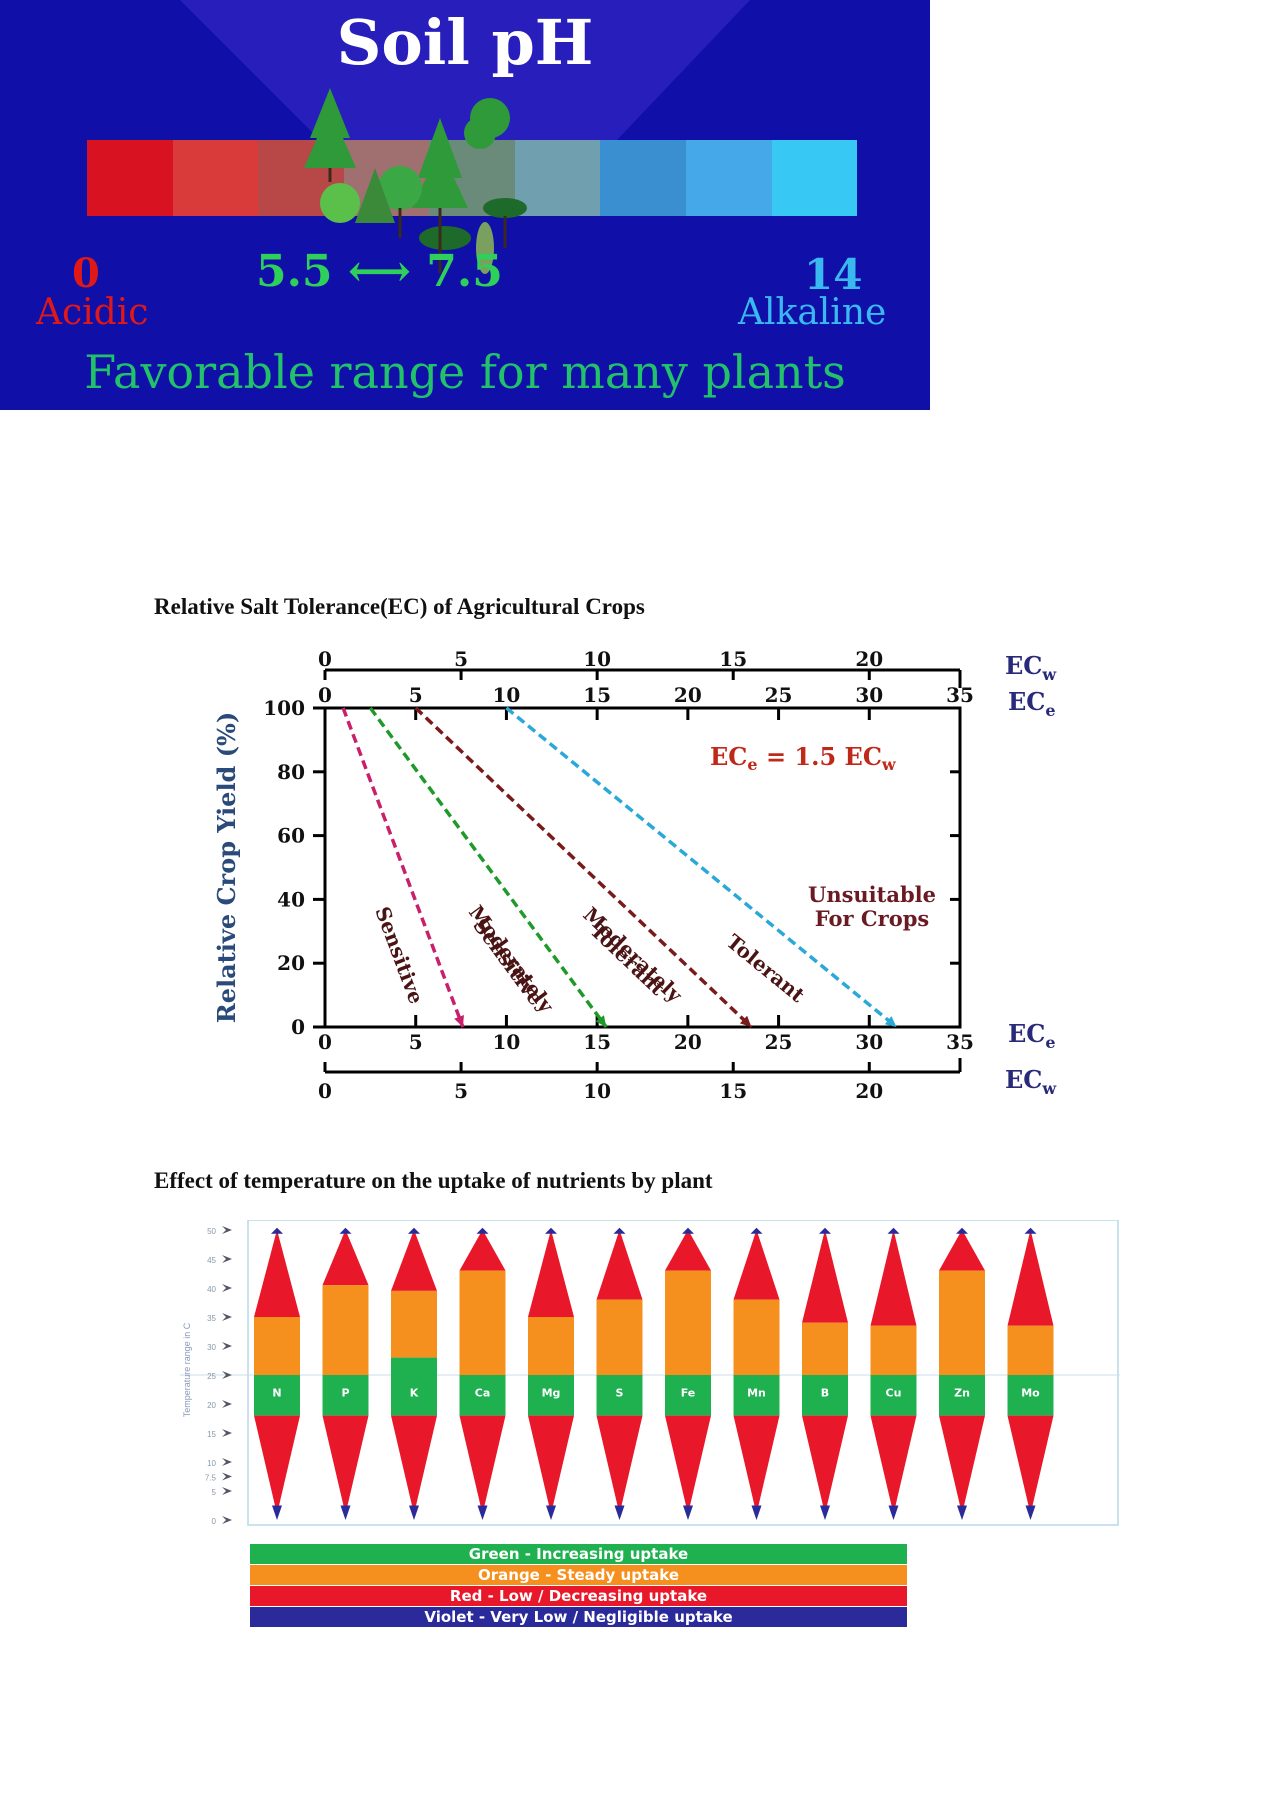  I want to click on nutrient-label: Fe, so click(688, 1392).